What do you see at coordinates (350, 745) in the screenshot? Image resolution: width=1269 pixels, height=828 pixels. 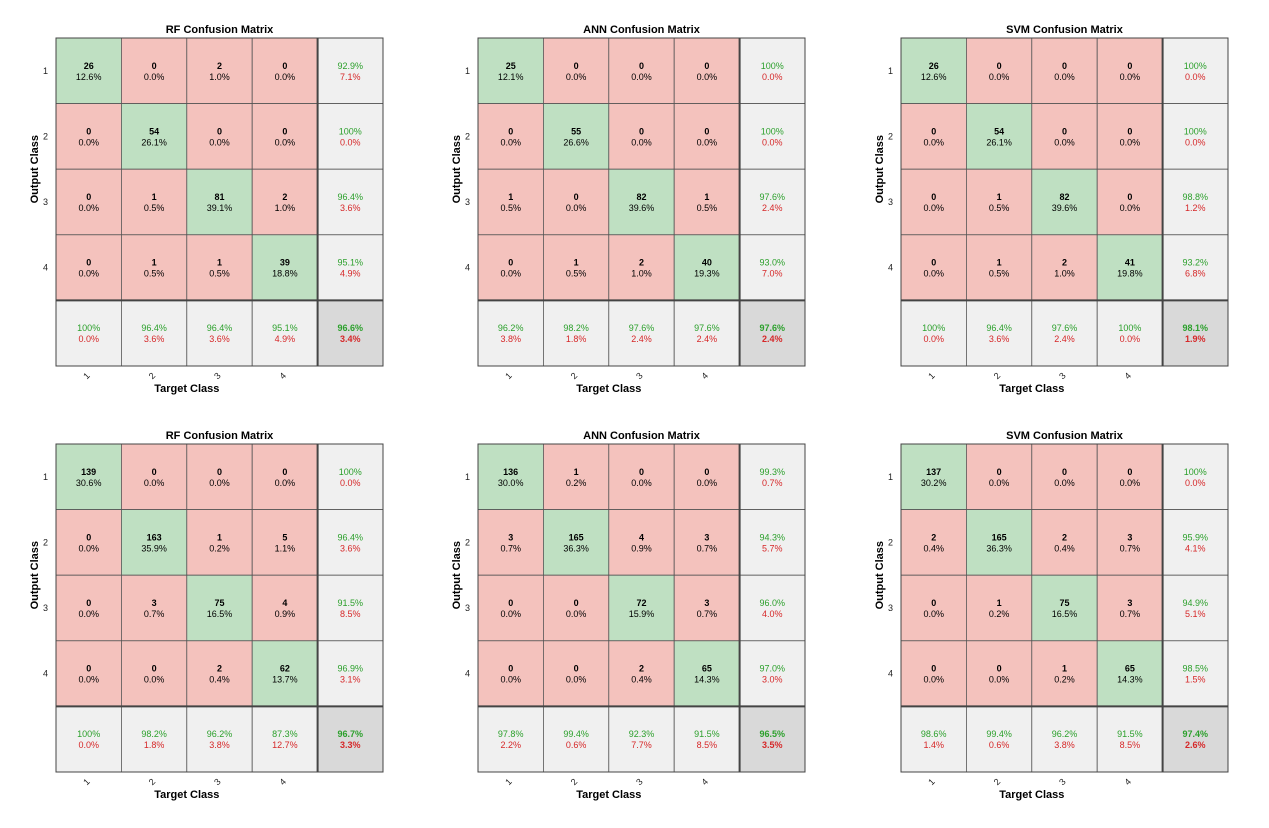 I see `overall-error-rate: 3.3%` at bounding box center [350, 745].